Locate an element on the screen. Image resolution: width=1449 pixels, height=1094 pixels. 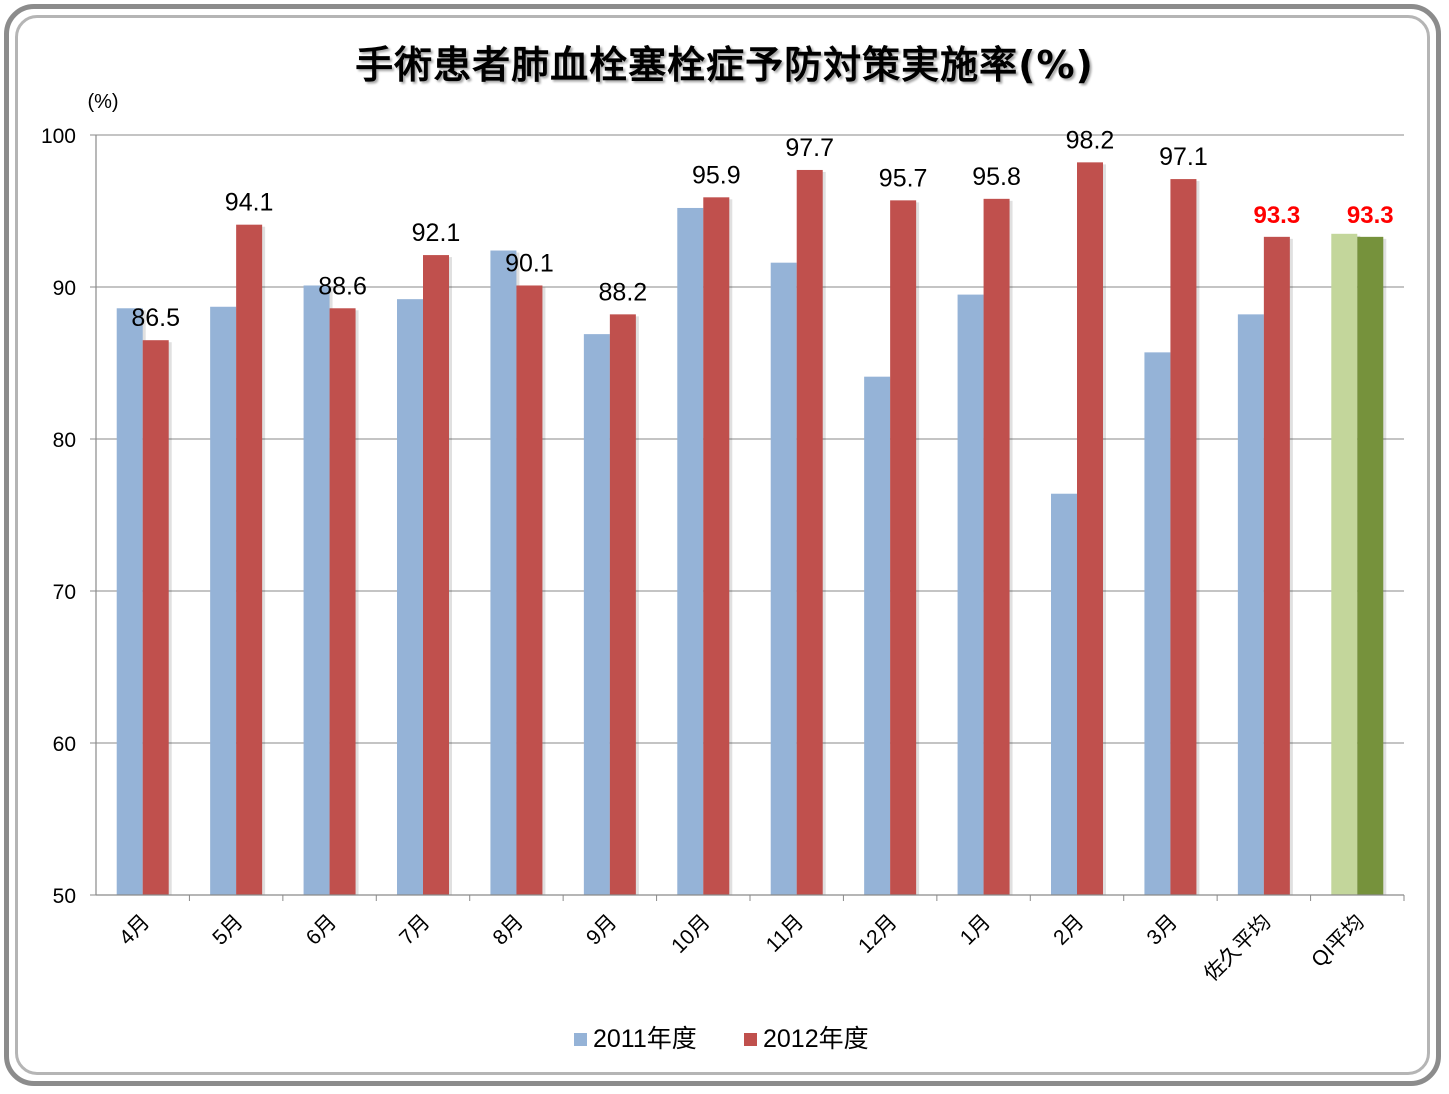
x-tick-label: QI平均 is located at coordinates (1338, 941).